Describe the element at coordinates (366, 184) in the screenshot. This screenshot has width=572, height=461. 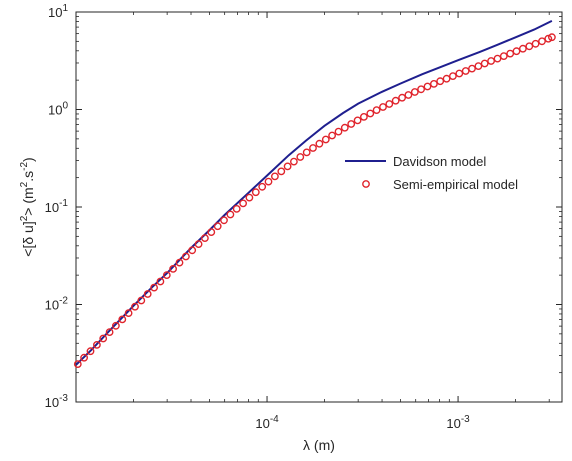
I see `legend-semi-empirical-swatch` at that location.